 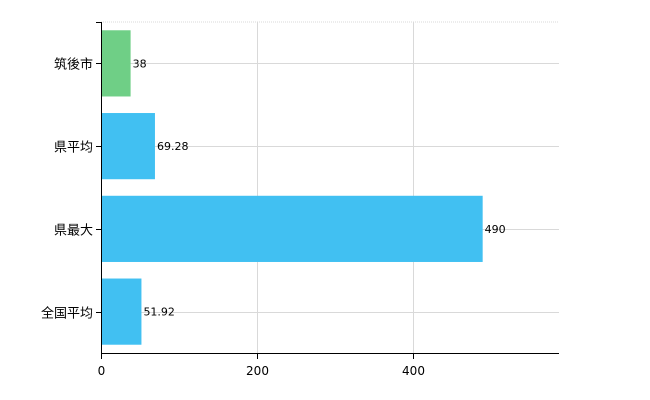 What do you see at coordinates (159, 312) in the screenshot?
I see `bar-value-label: 51.92` at bounding box center [159, 312].